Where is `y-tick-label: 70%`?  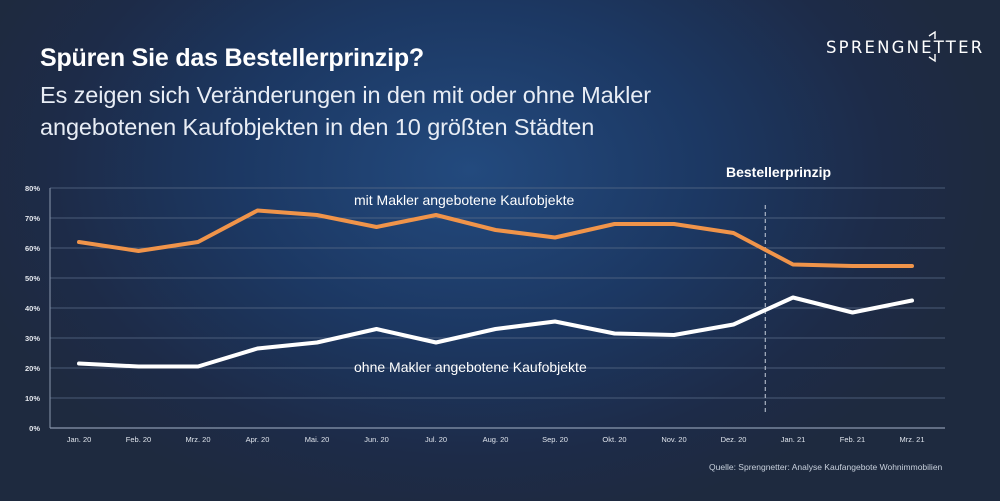 y-tick-label: 70% is located at coordinates (32, 218).